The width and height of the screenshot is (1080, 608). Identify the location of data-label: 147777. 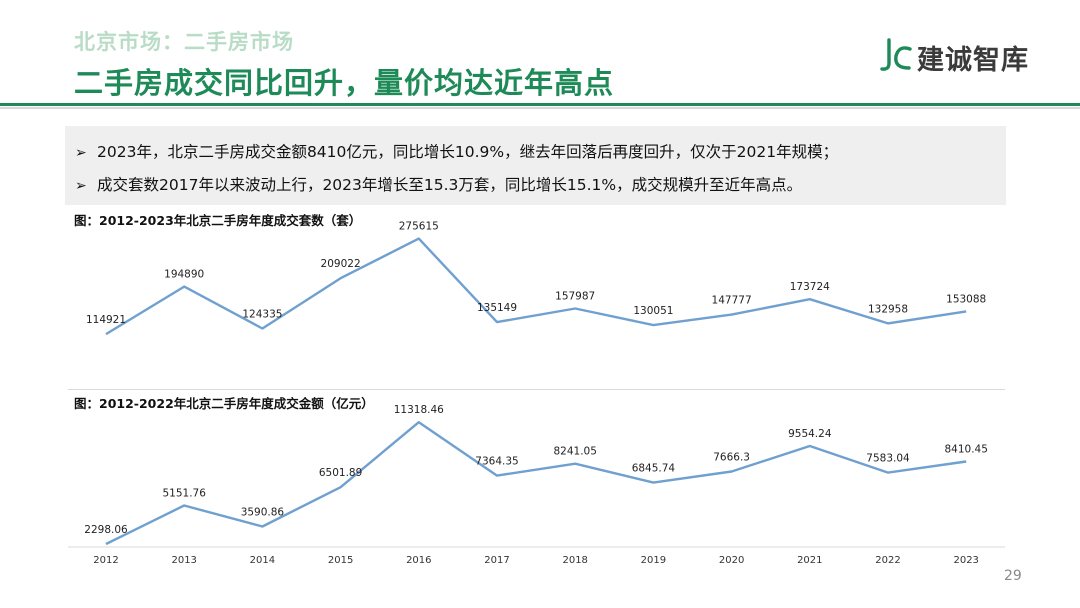
(732, 301).